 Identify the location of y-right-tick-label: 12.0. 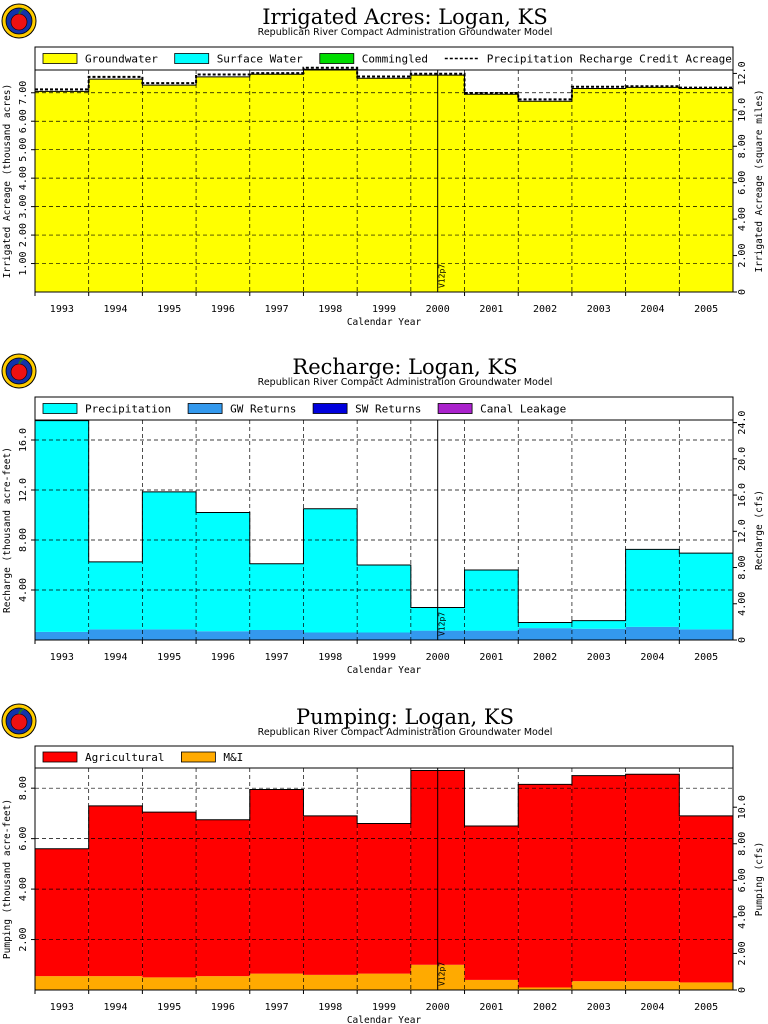
(742, 531).